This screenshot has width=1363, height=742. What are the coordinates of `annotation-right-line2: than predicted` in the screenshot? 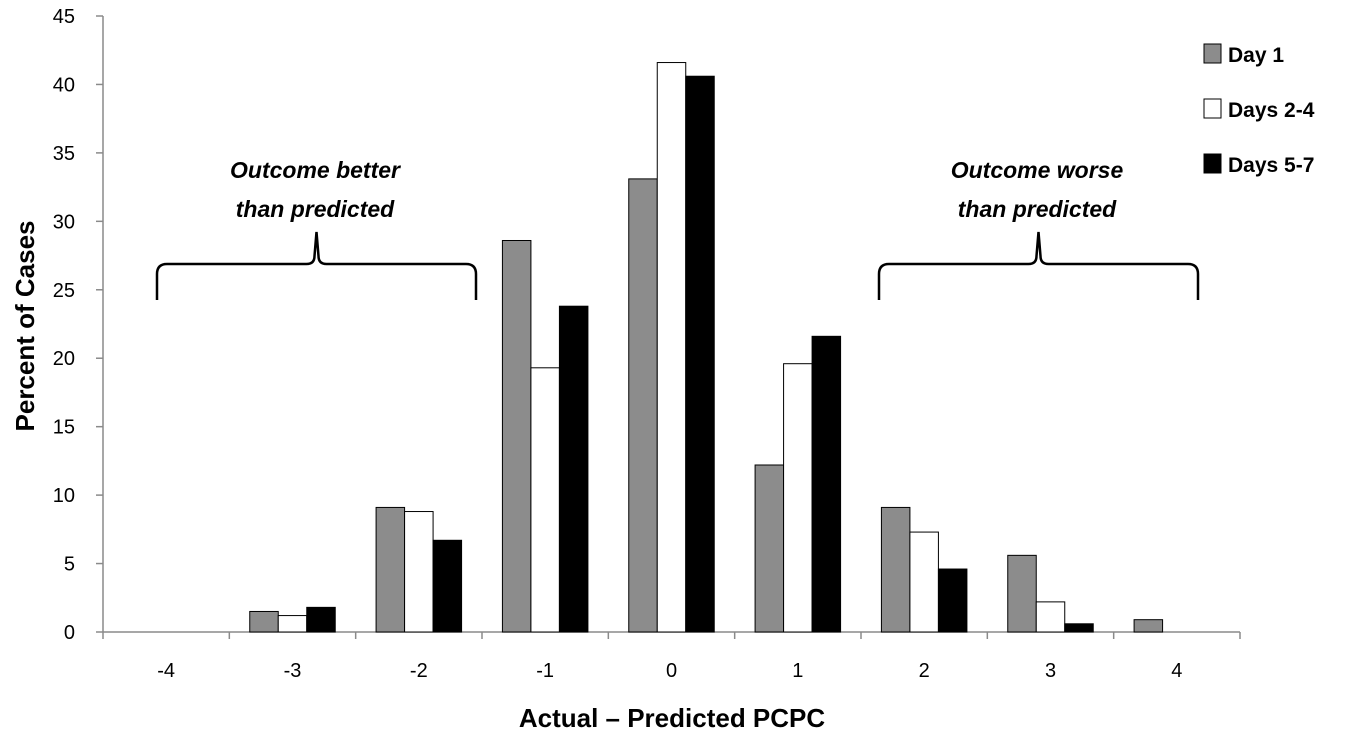 It's located at (1037, 209).